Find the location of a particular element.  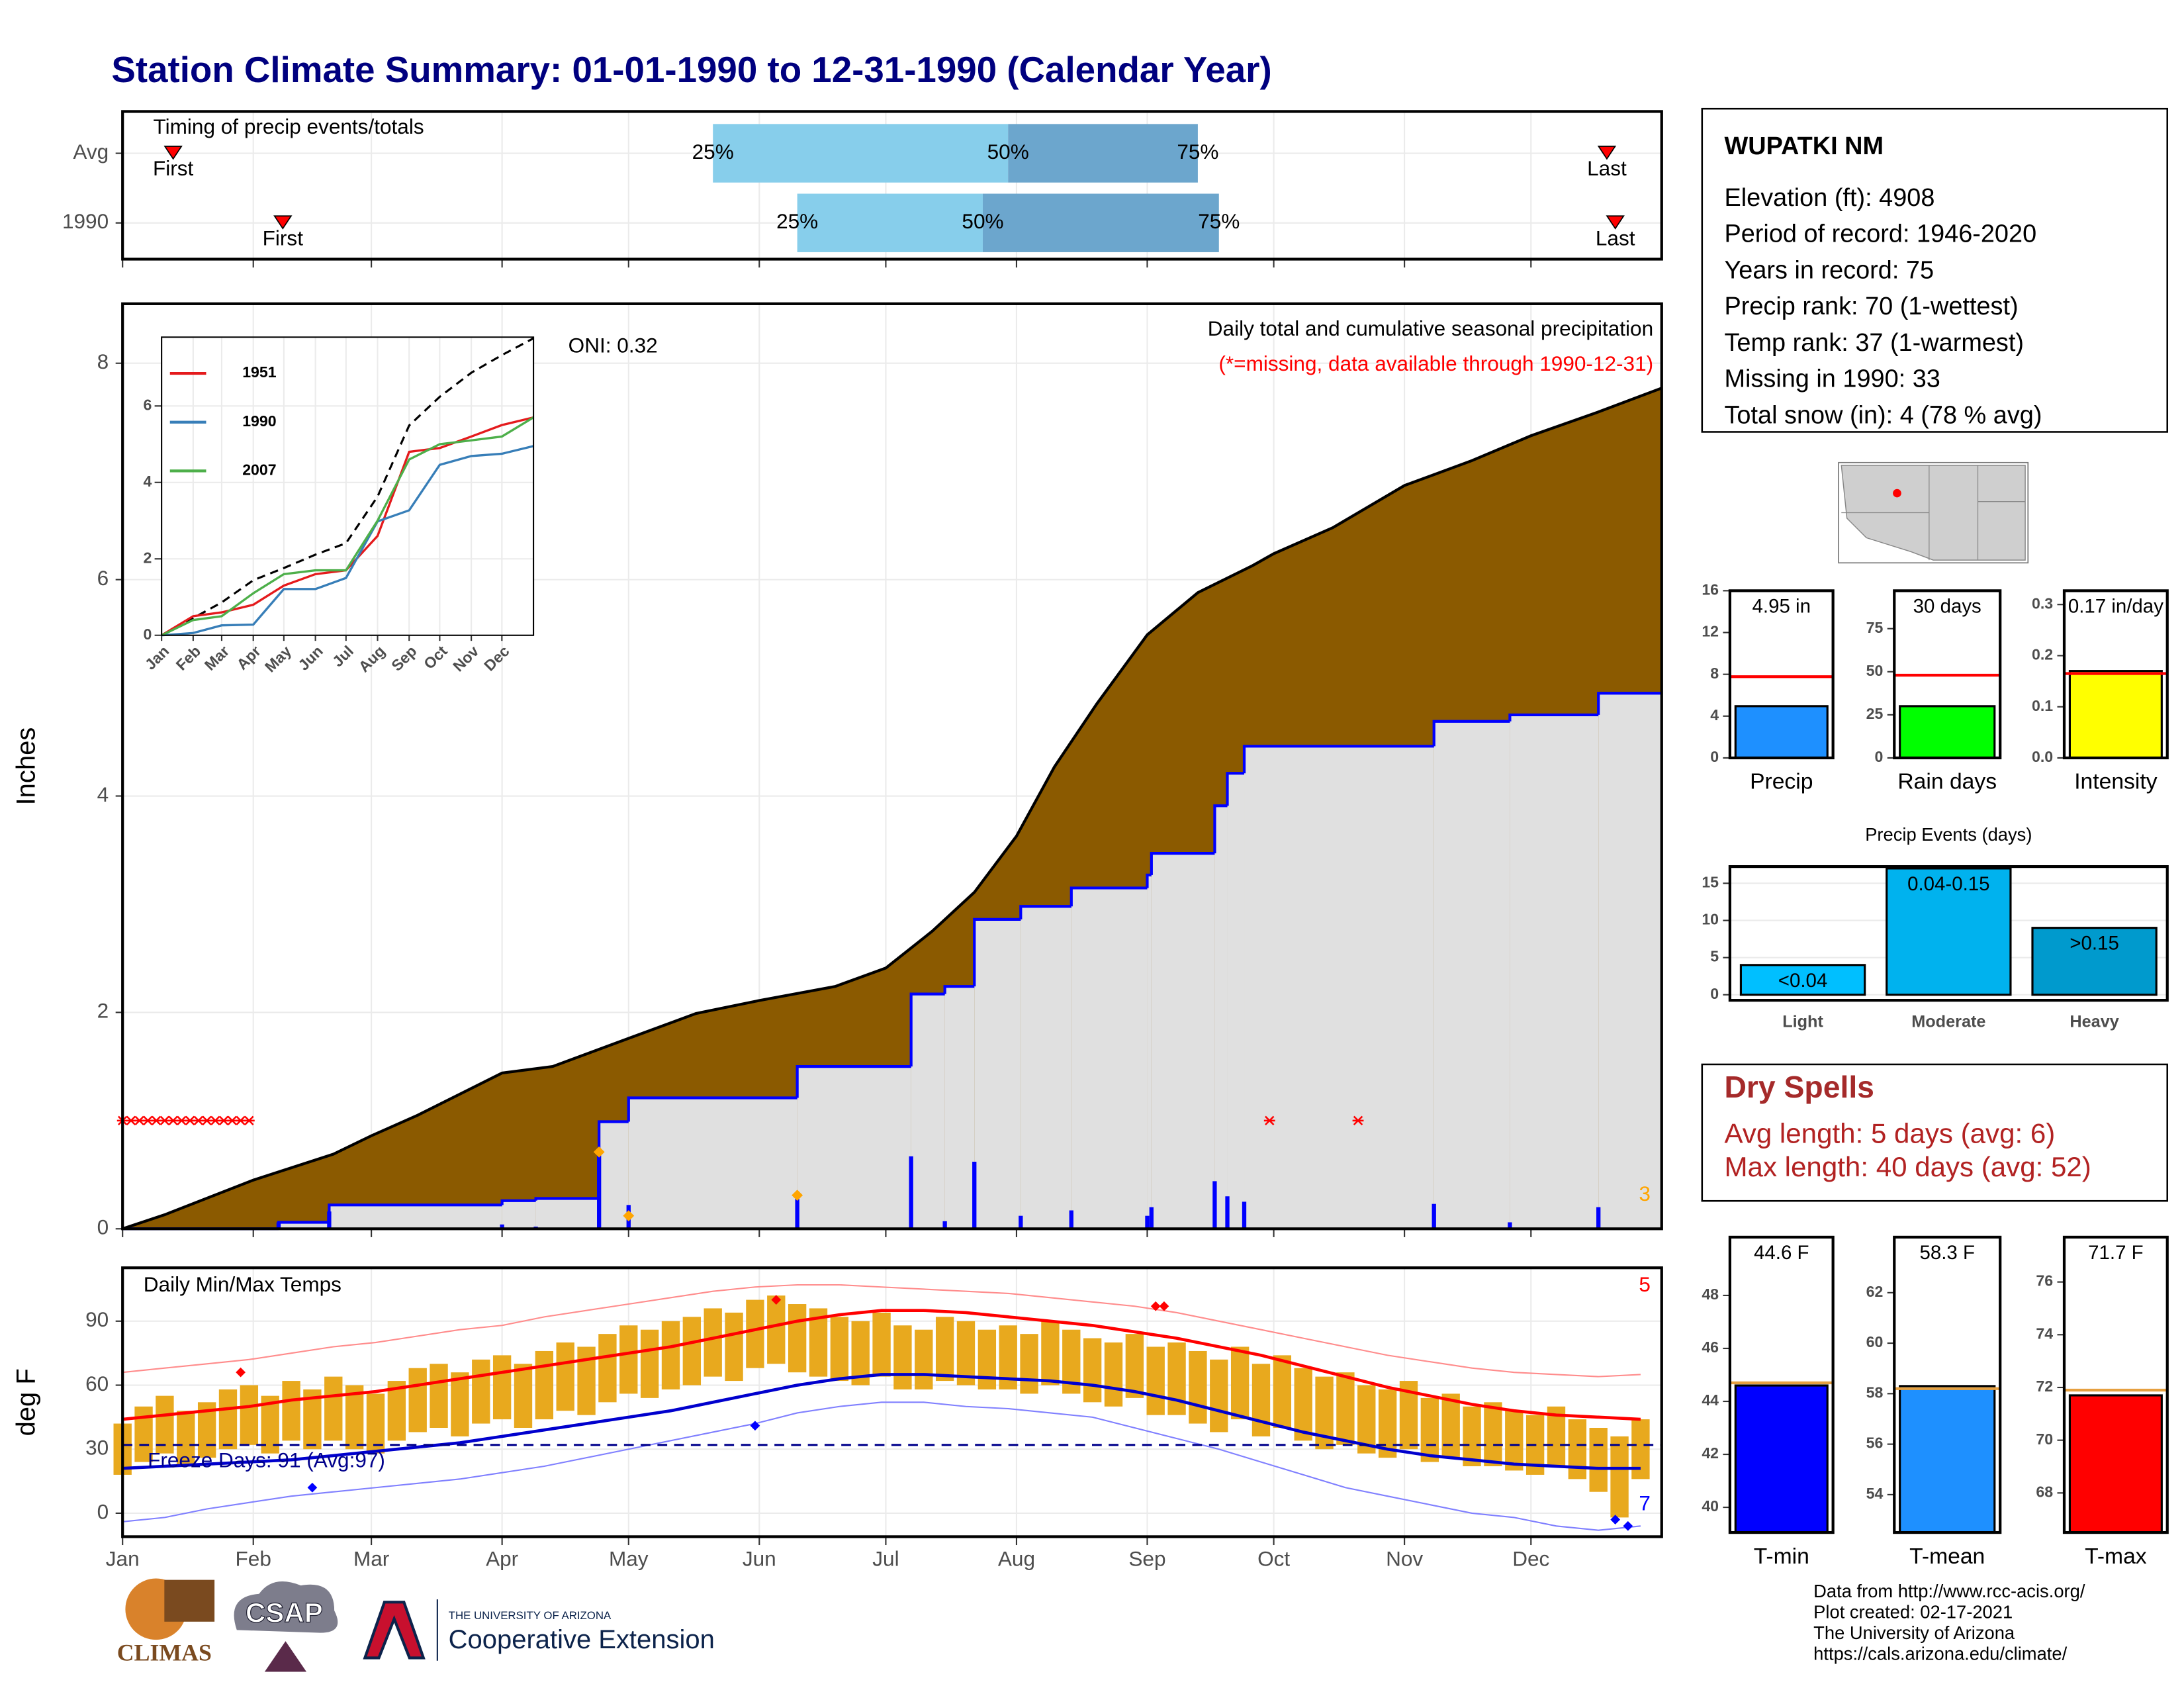

legend-label: 1951 is located at coordinates (259, 372).